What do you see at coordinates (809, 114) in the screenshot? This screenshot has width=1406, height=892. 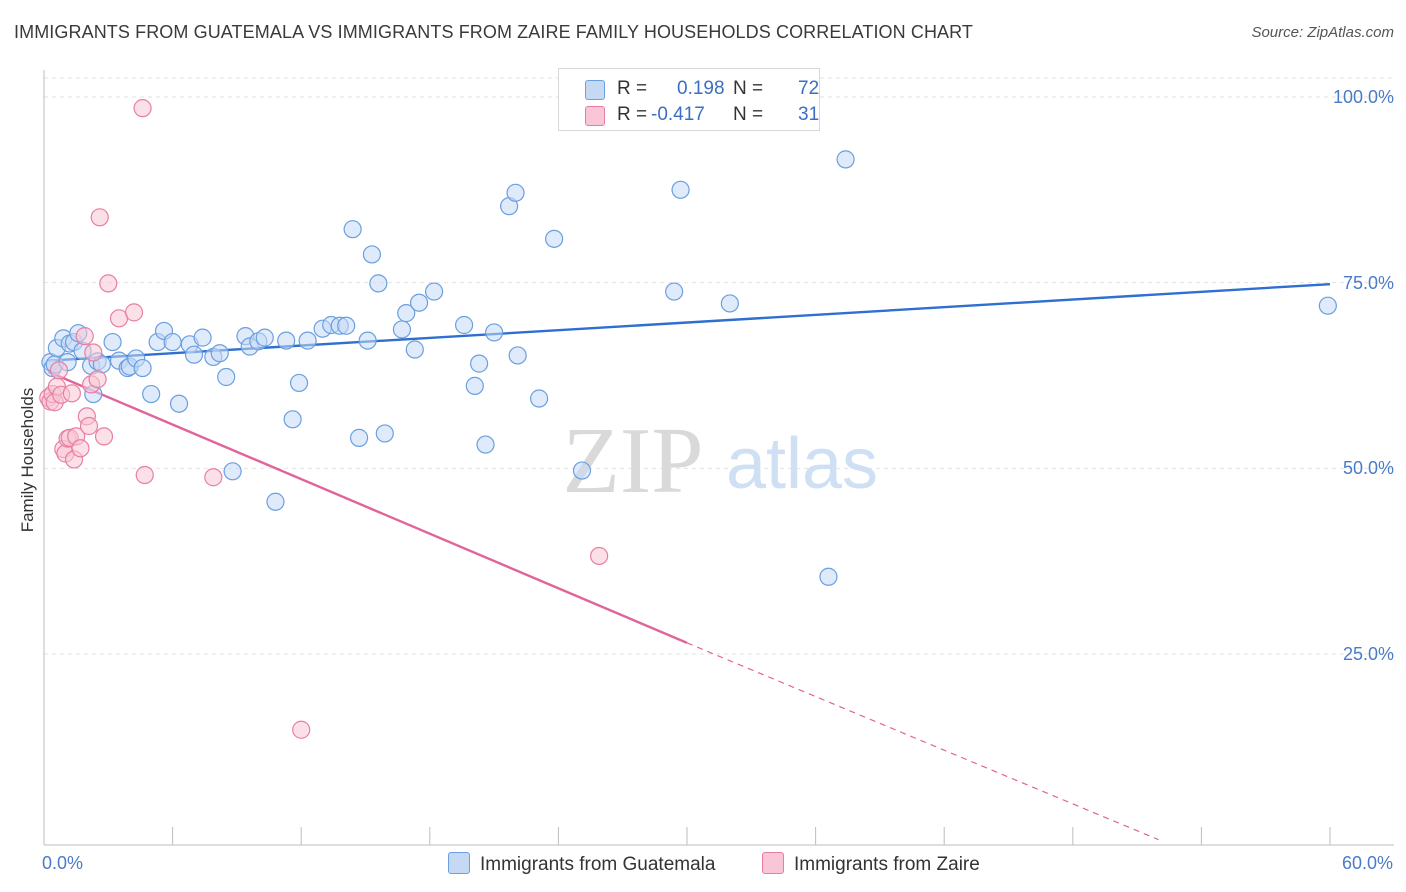 I see `legend-n-value: 31` at bounding box center [809, 114].